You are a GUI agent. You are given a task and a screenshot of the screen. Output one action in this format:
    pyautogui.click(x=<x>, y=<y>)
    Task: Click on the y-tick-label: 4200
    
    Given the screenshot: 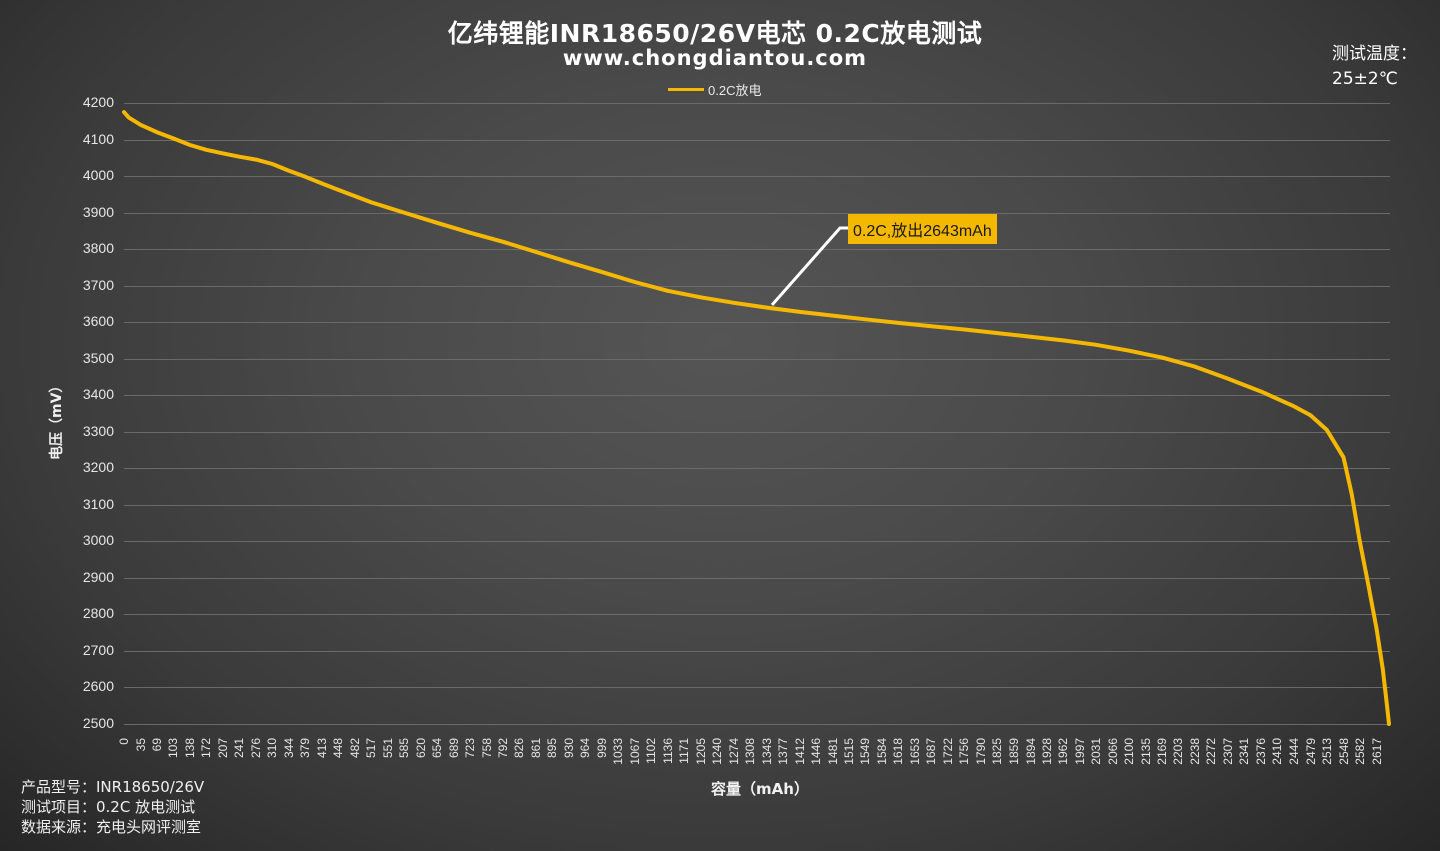 What is the action you would take?
    pyautogui.click(x=98, y=102)
    